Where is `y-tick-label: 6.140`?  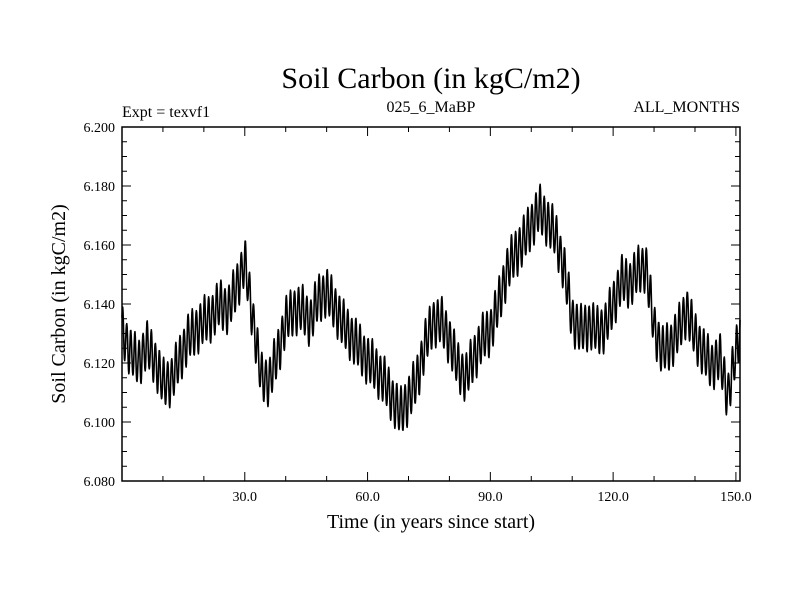 y-tick-label: 6.140 is located at coordinates (100, 305).